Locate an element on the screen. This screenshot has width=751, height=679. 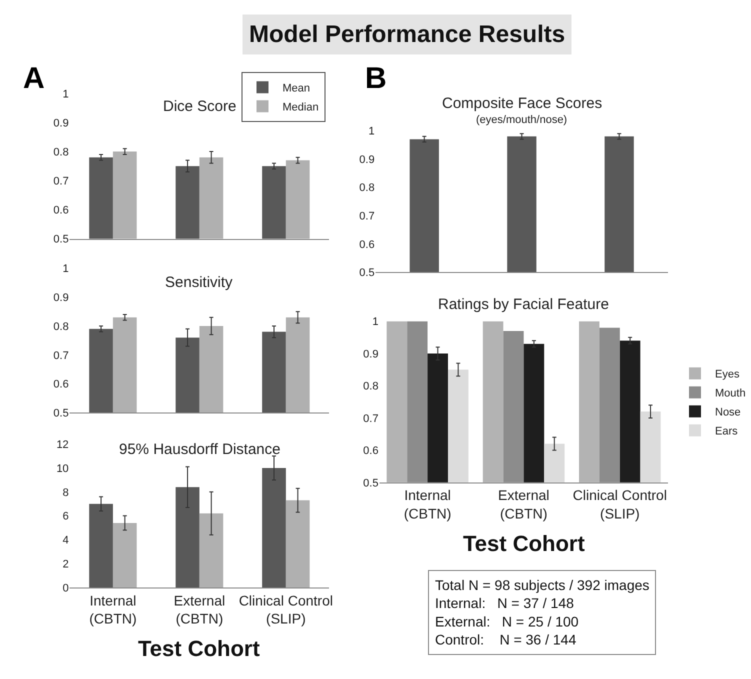
y-tick-label: 10 is located at coordinates (62, 468).